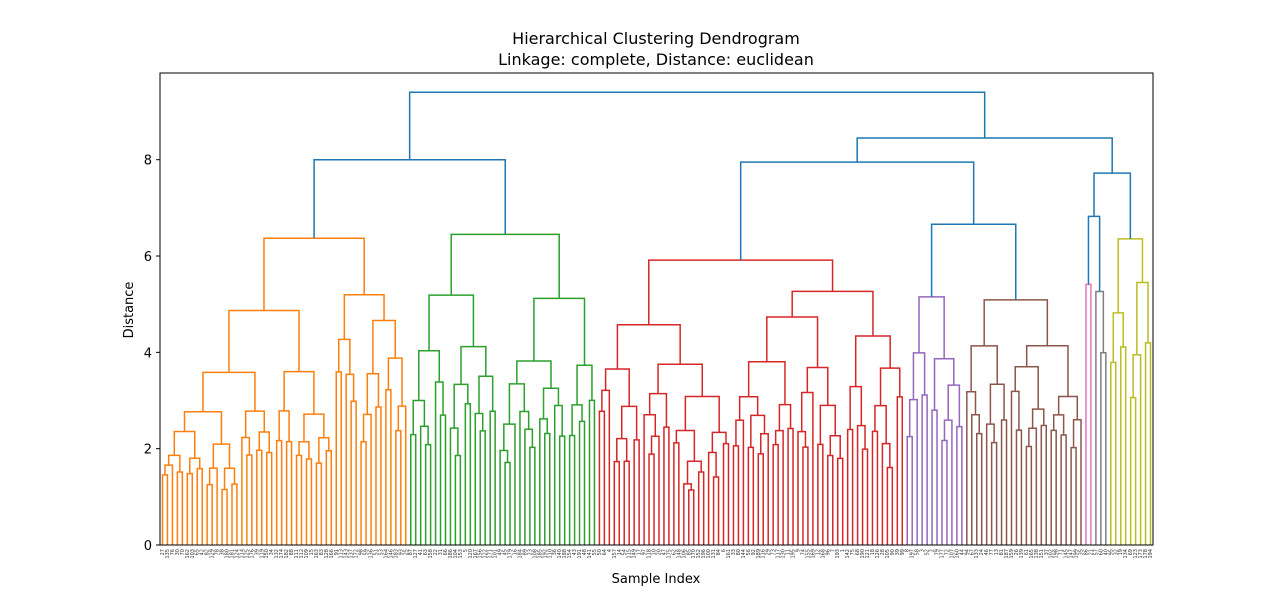  I want to click on leaf-label: 33, so click(734, 552).